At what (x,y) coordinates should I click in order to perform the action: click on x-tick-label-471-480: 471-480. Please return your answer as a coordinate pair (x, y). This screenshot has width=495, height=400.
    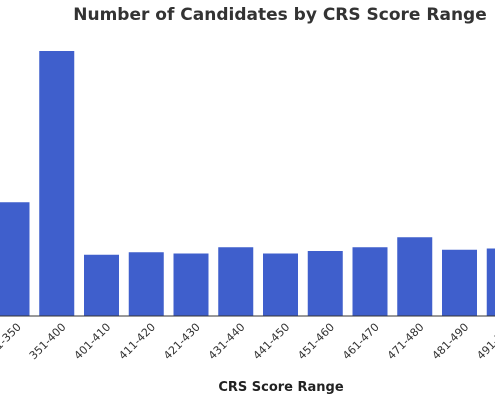
    Looking at the image, I should click on (406, 342).